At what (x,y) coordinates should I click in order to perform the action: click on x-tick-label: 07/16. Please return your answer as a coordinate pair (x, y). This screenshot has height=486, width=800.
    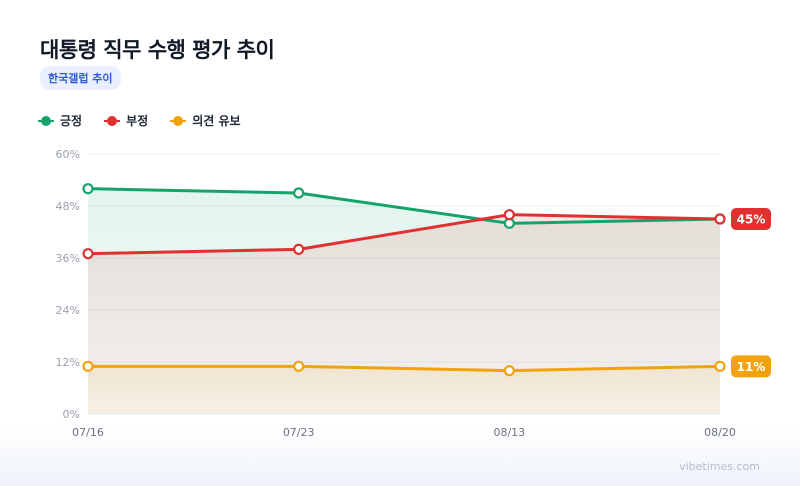
    Looking at the image, I should click on (88, 432).